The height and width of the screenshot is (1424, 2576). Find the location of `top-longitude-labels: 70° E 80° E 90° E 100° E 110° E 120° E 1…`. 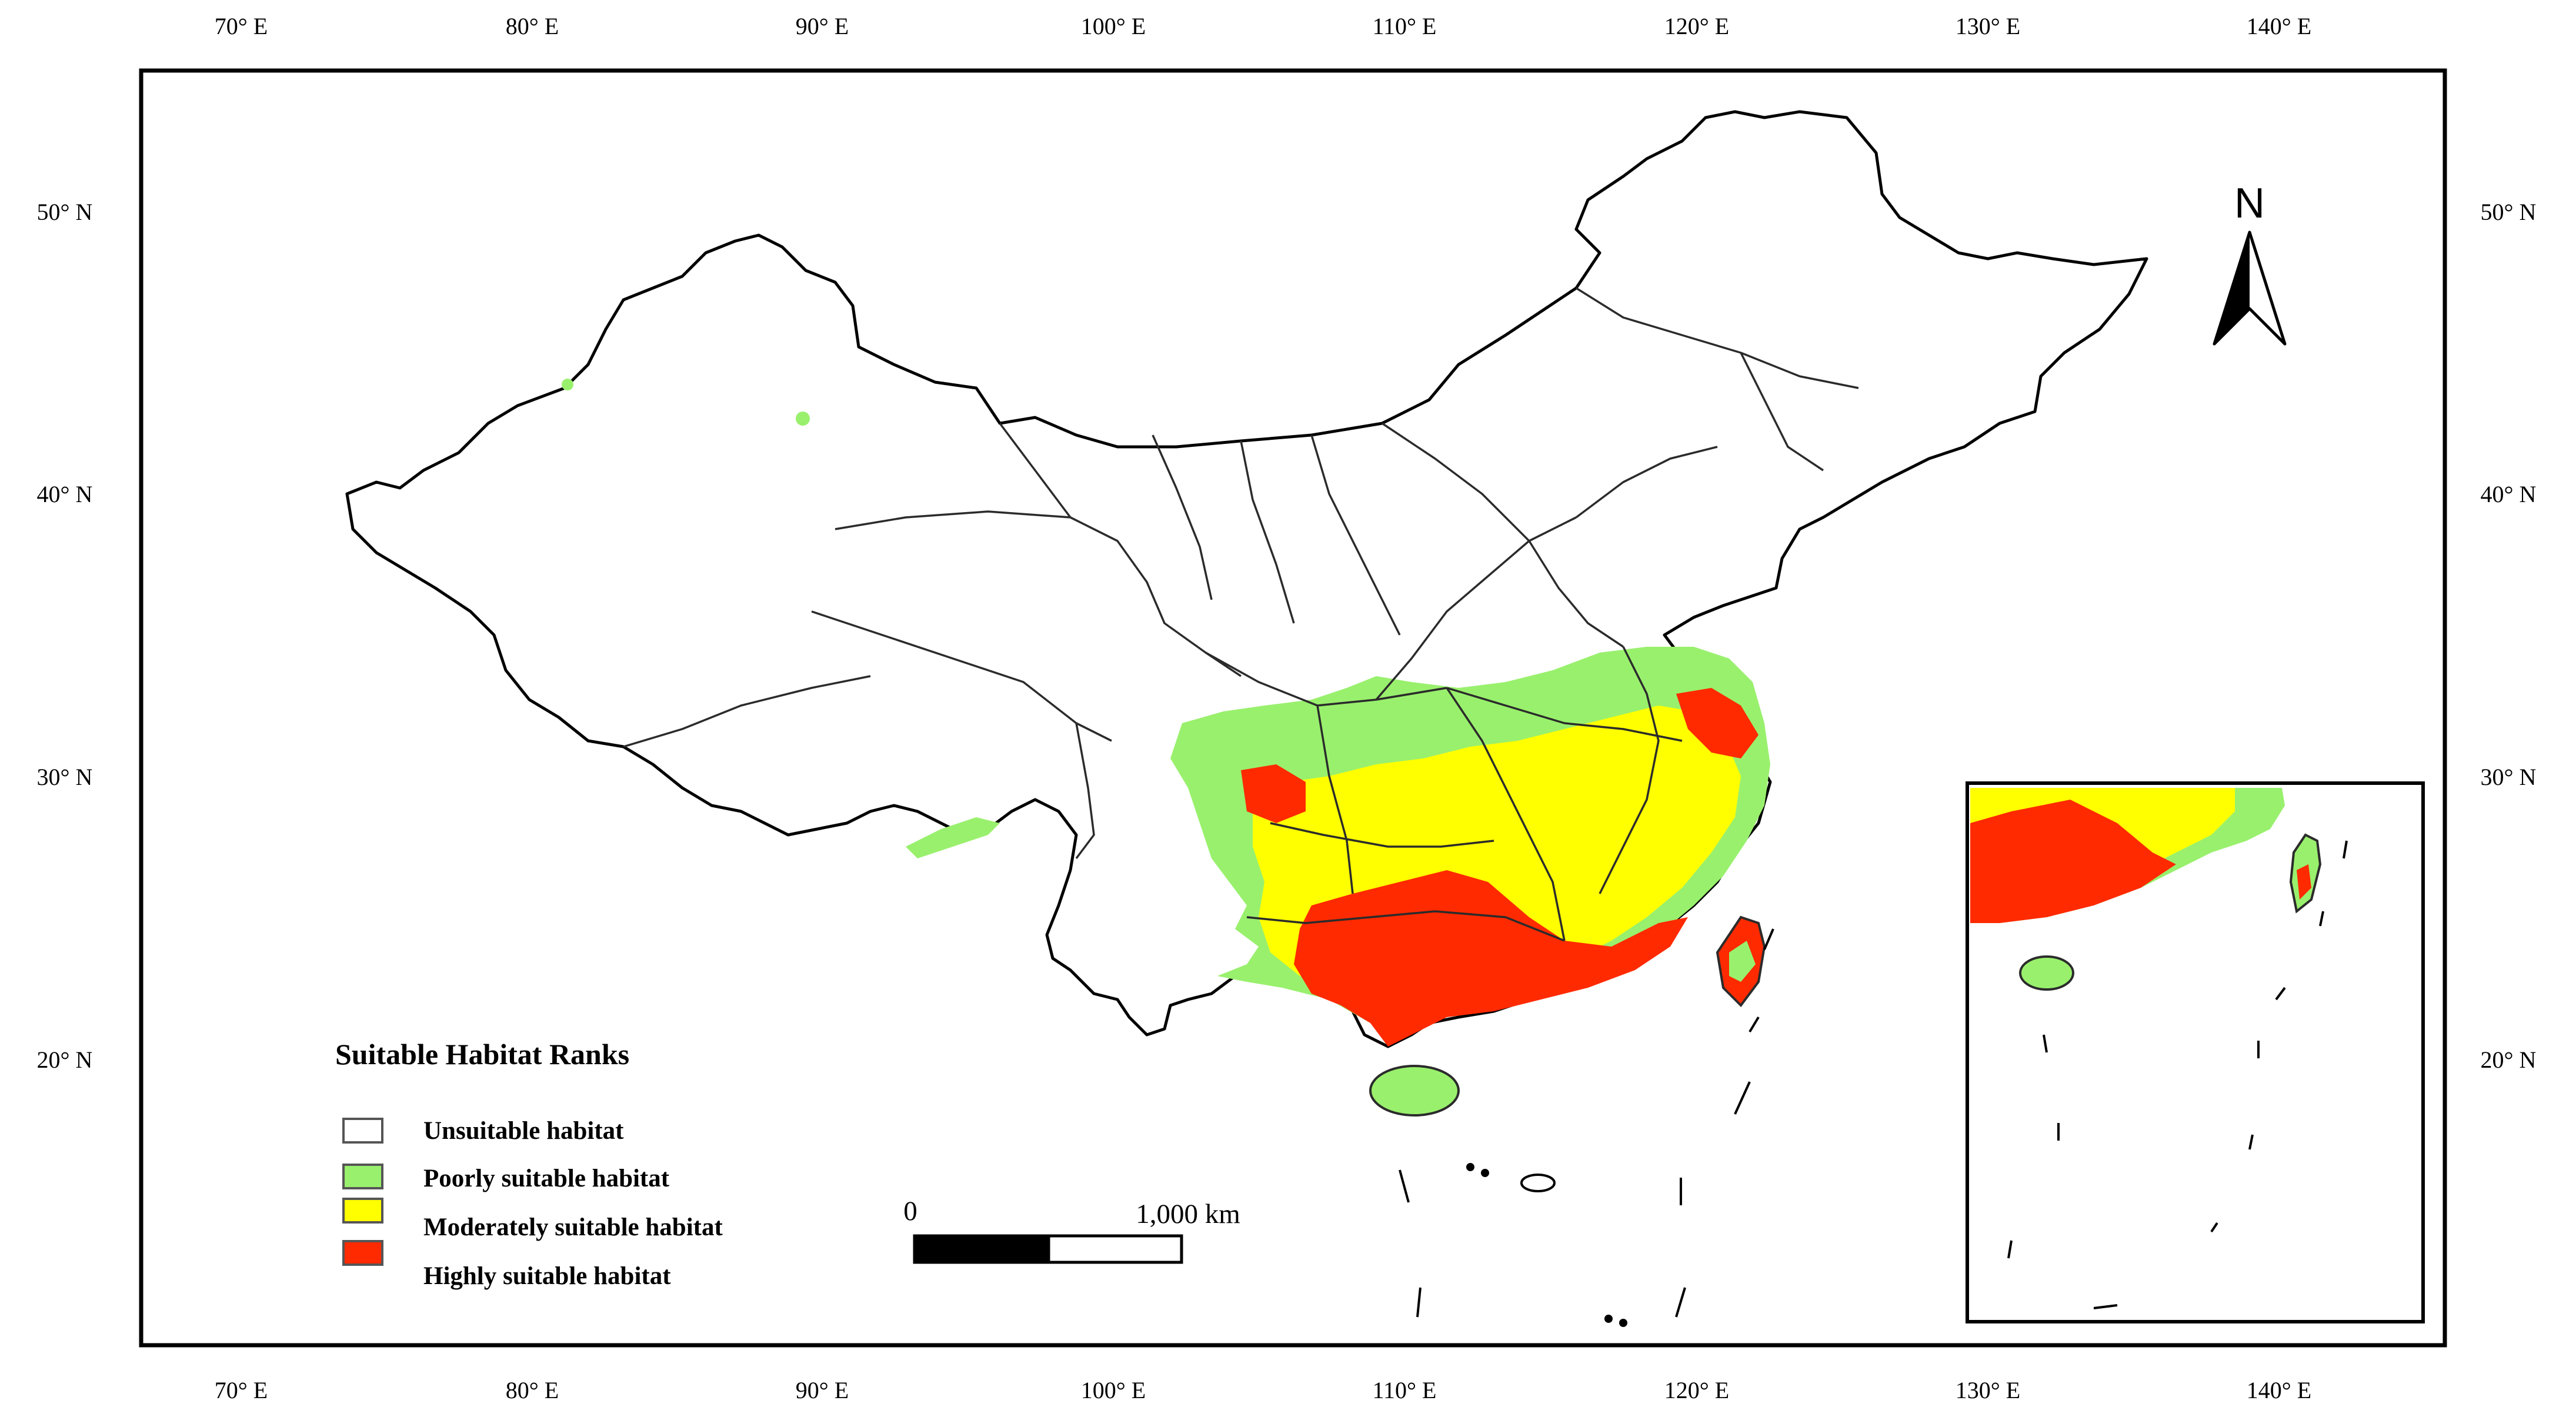

top-longitude-labels: 70° E 80° E 90° E 100° E 110° E 120° E 1… is located at coordinates (1263, 26).